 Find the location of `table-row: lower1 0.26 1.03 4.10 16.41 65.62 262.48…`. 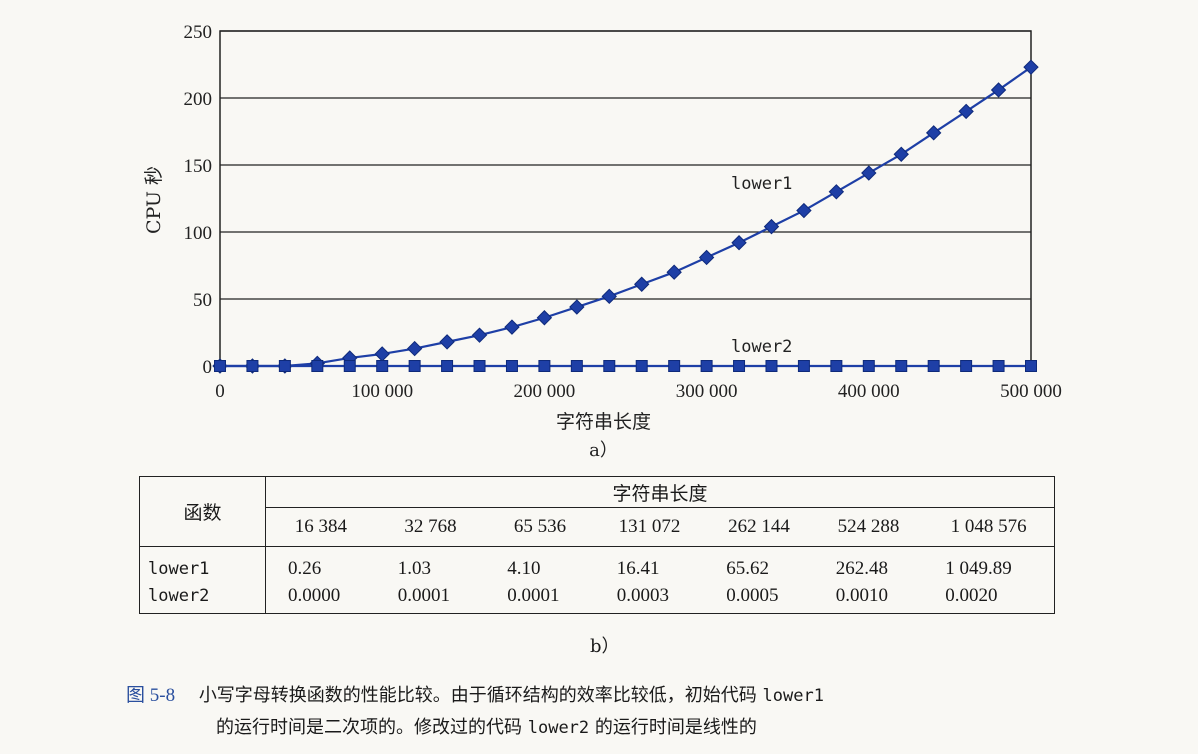

table-row: lower1 0.26 1.03 4.10 16.41 65.62 262.48… is located at coordinates (597, 564).